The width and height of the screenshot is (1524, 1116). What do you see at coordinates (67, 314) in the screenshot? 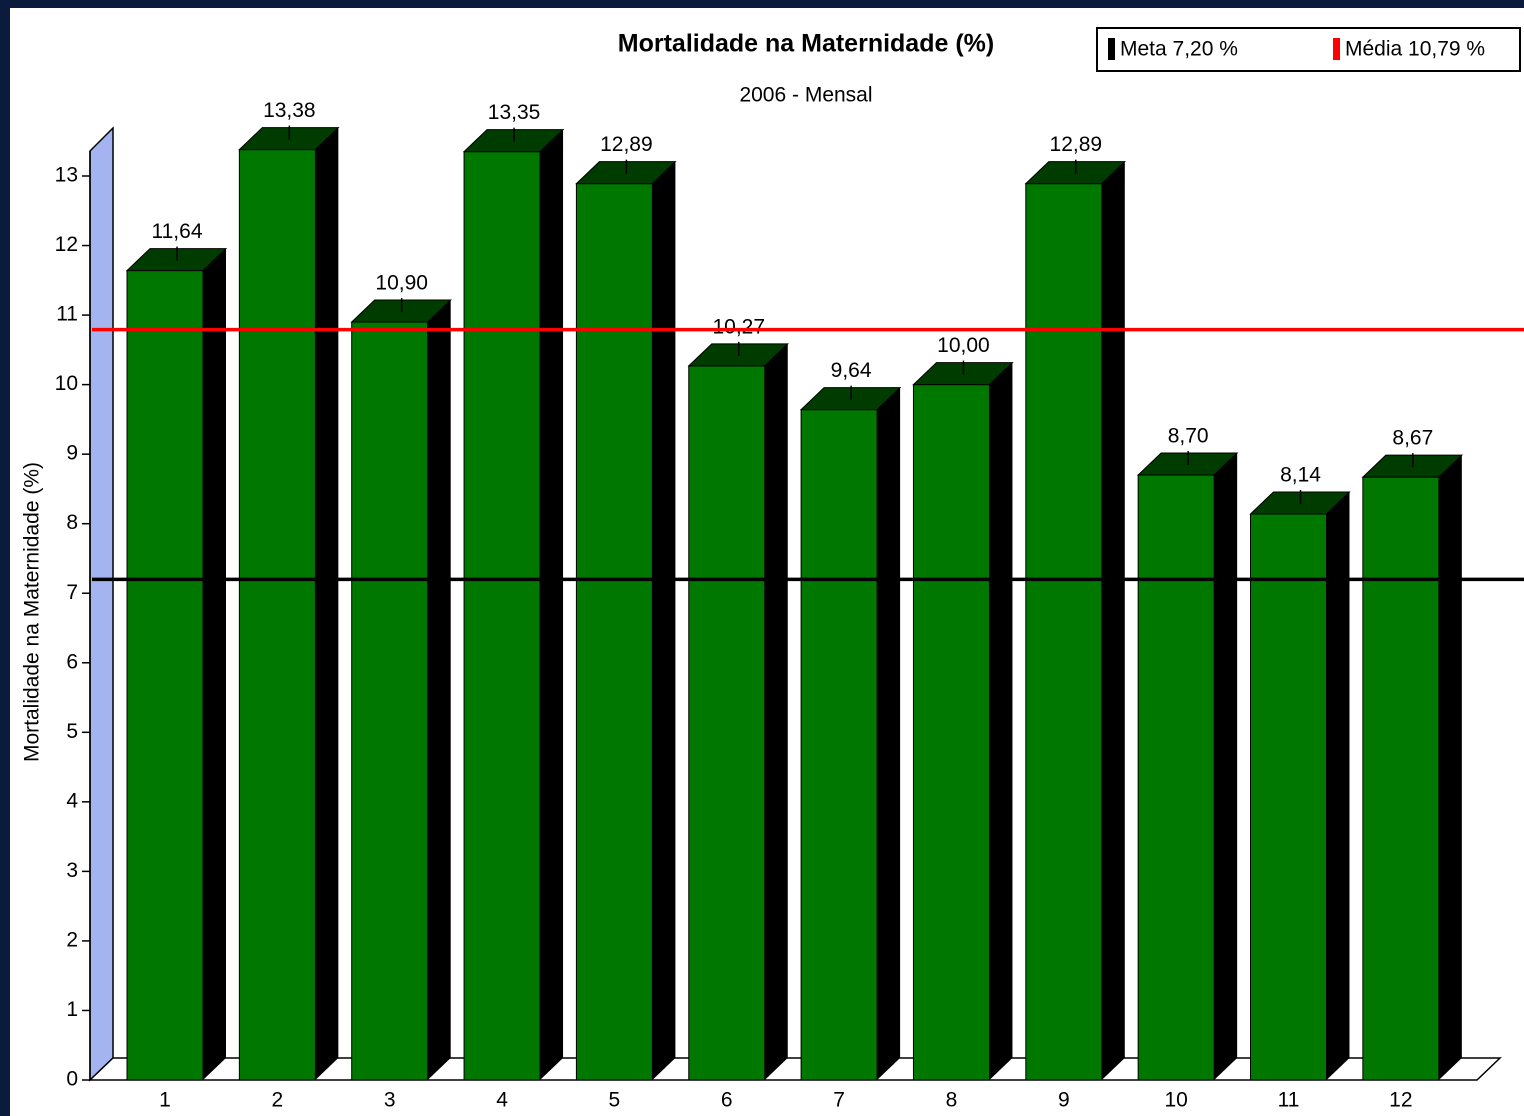
I see `y-tick-label: 11` at bounding box center [67, 314].